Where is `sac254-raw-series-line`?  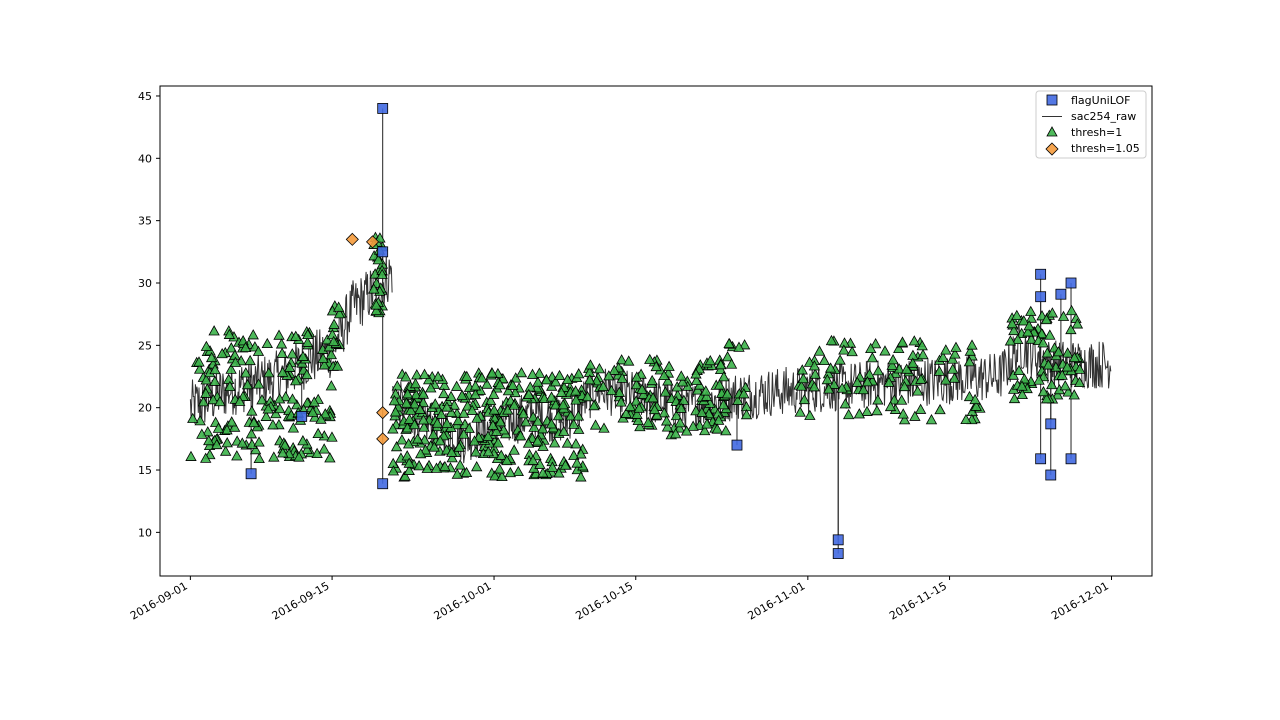 sac254-raw-series-line is located at coordinates (752, 394).